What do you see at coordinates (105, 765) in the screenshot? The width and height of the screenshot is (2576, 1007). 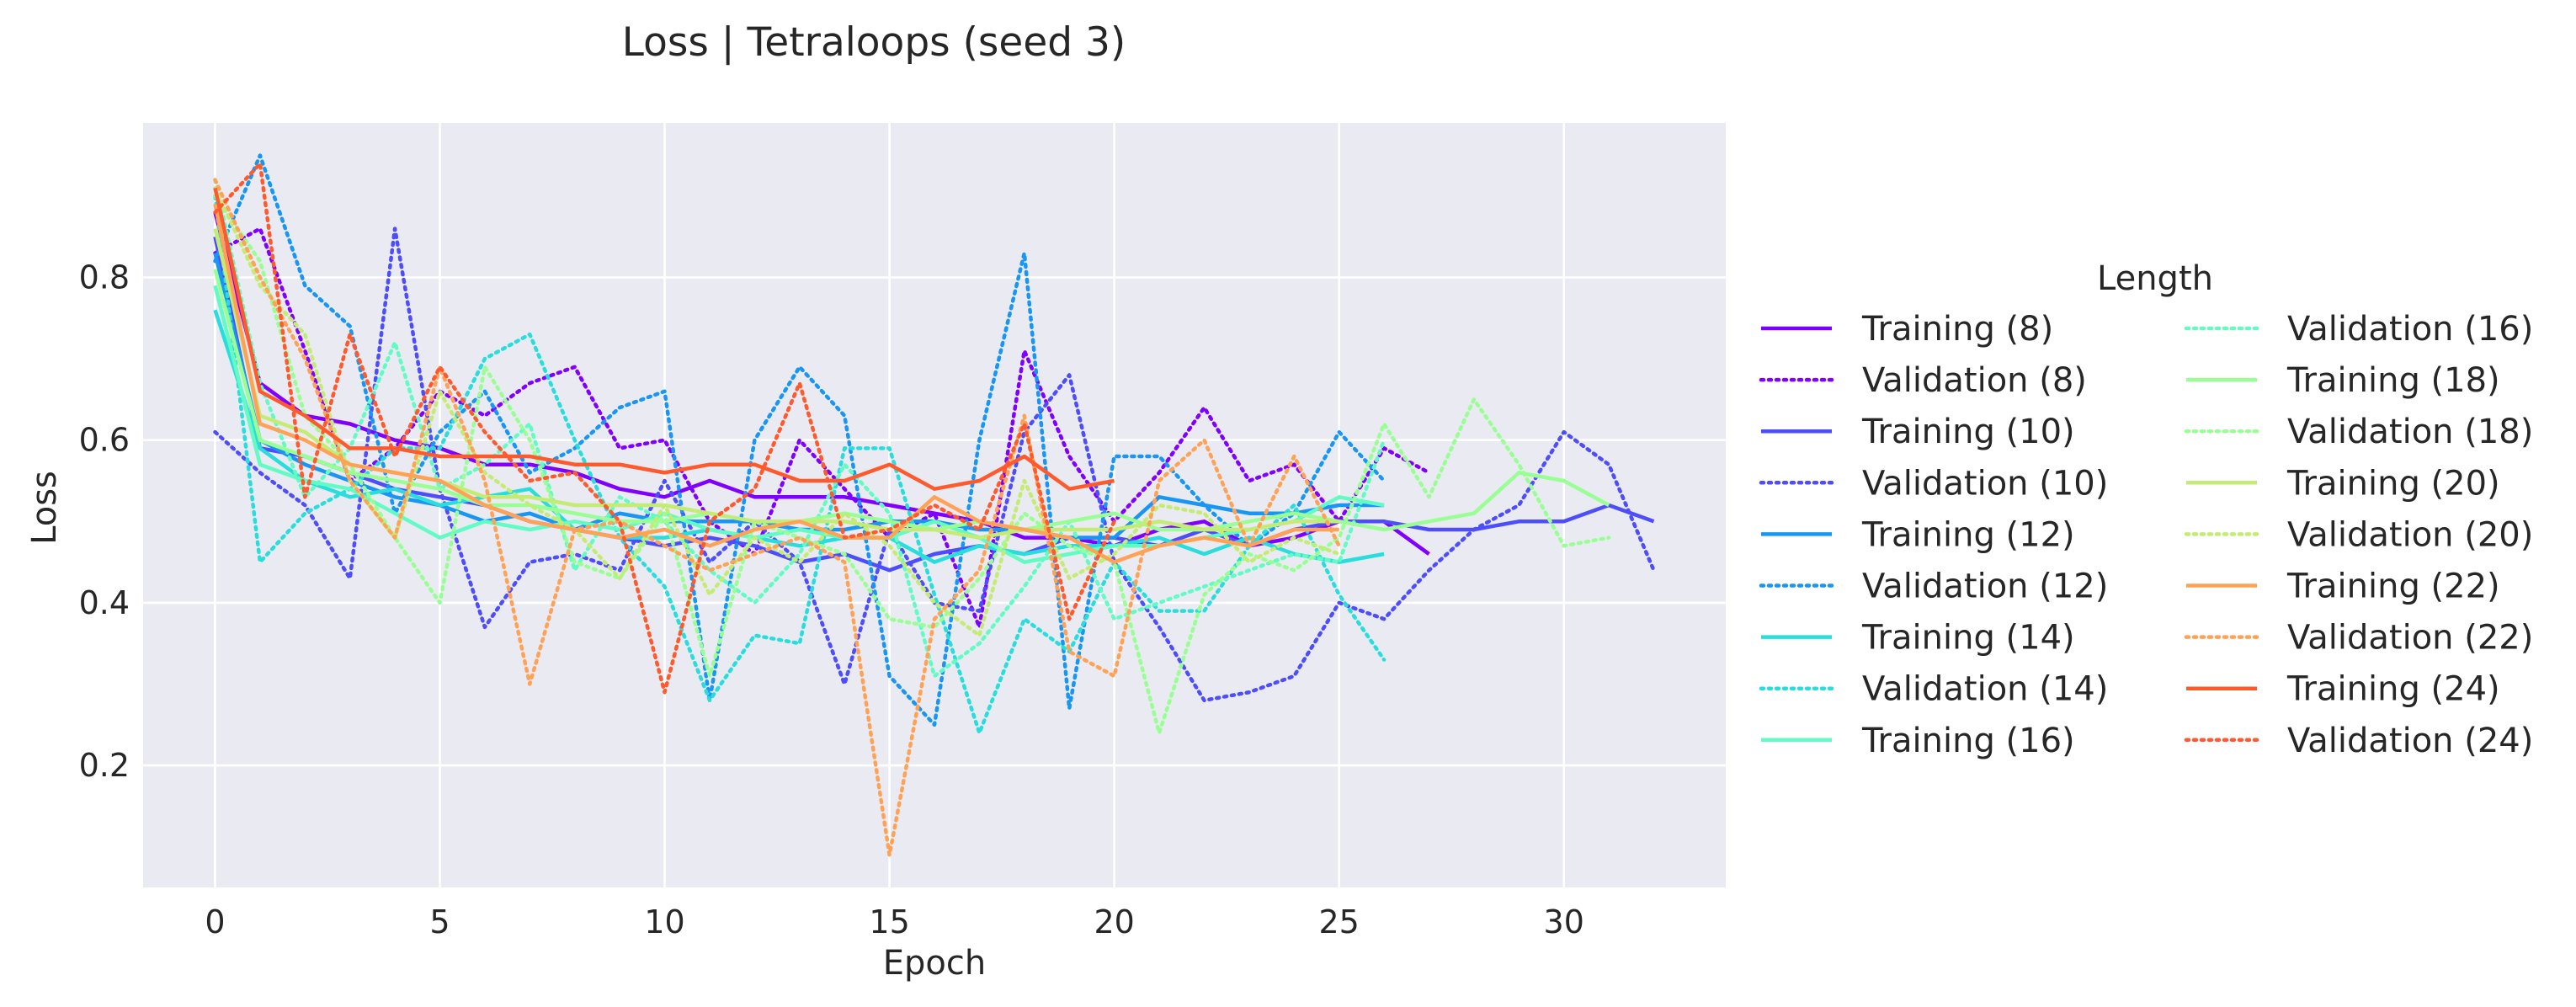 I see `y-tick-label: 0.2` at bounding box center [105, 765].